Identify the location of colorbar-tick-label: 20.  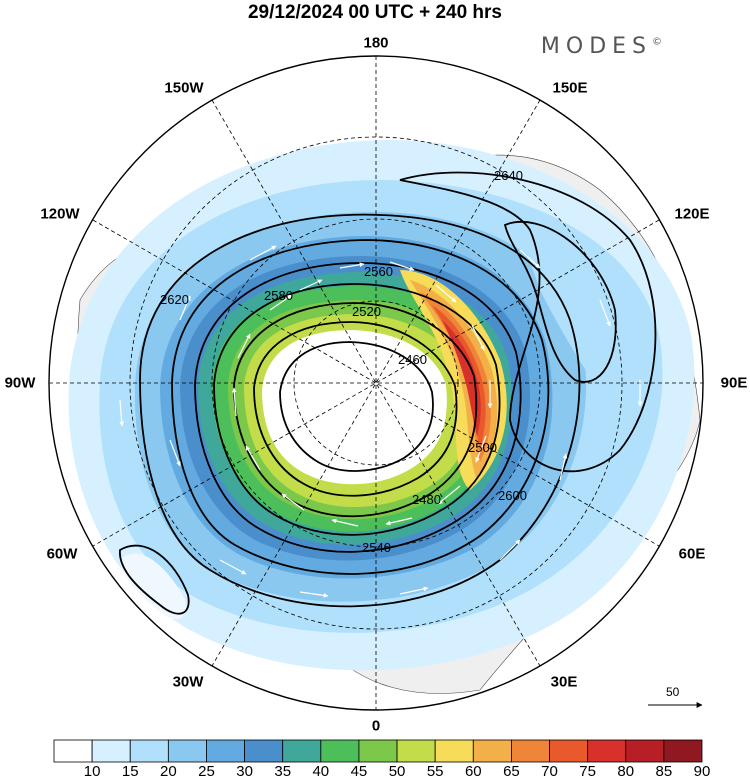
(168, 771).